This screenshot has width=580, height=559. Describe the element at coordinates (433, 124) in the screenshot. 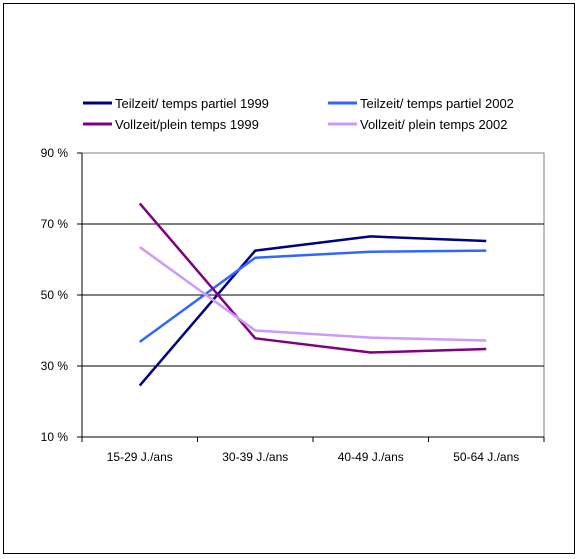

I see `legend-label: Vollzeit/ plein temps 2002` at that location.